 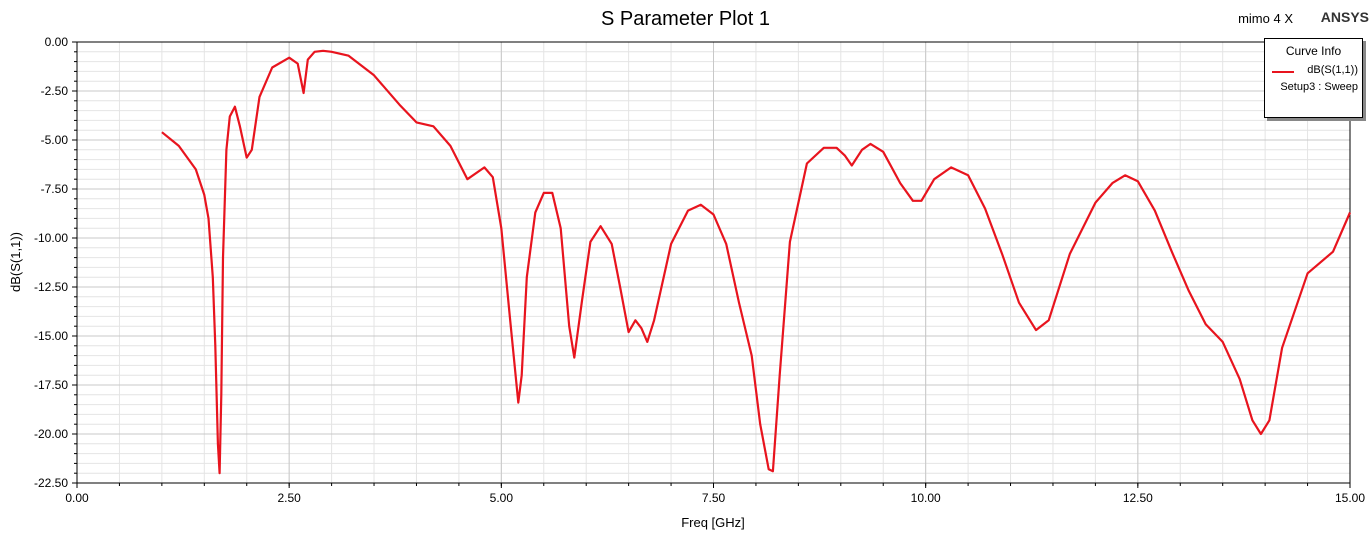 What do you see at coordinates (502, 498) in the screenshot?
I see `x-tick-label: 5.00` at bounding box center [502, 498].